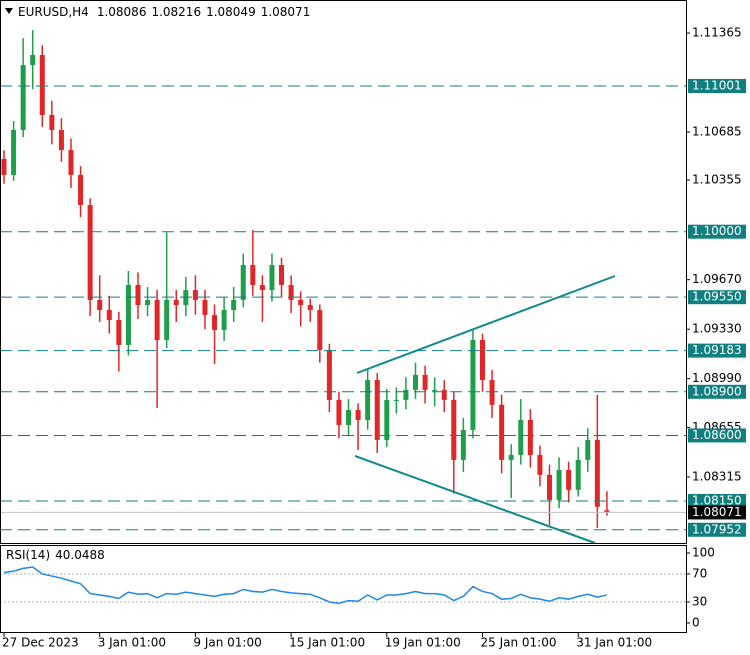 This screenshot has width=750, height=655. I want to click on y-tick-label: 1.08315, so click(717, 476).